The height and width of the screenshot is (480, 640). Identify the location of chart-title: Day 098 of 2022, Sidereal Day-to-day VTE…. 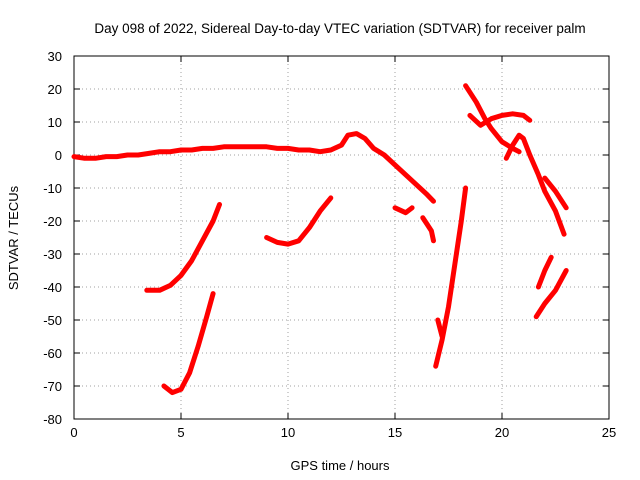
(339, 28).